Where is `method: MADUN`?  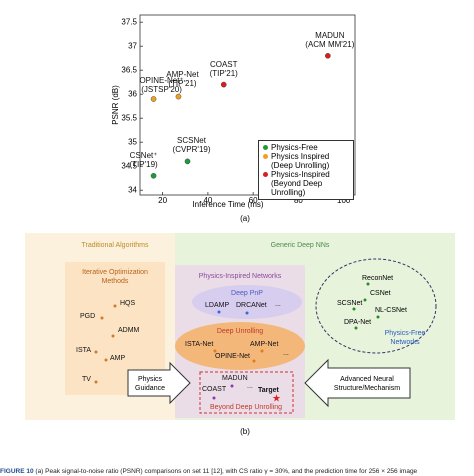
method: MADUN is located at coordinates (235, 378).